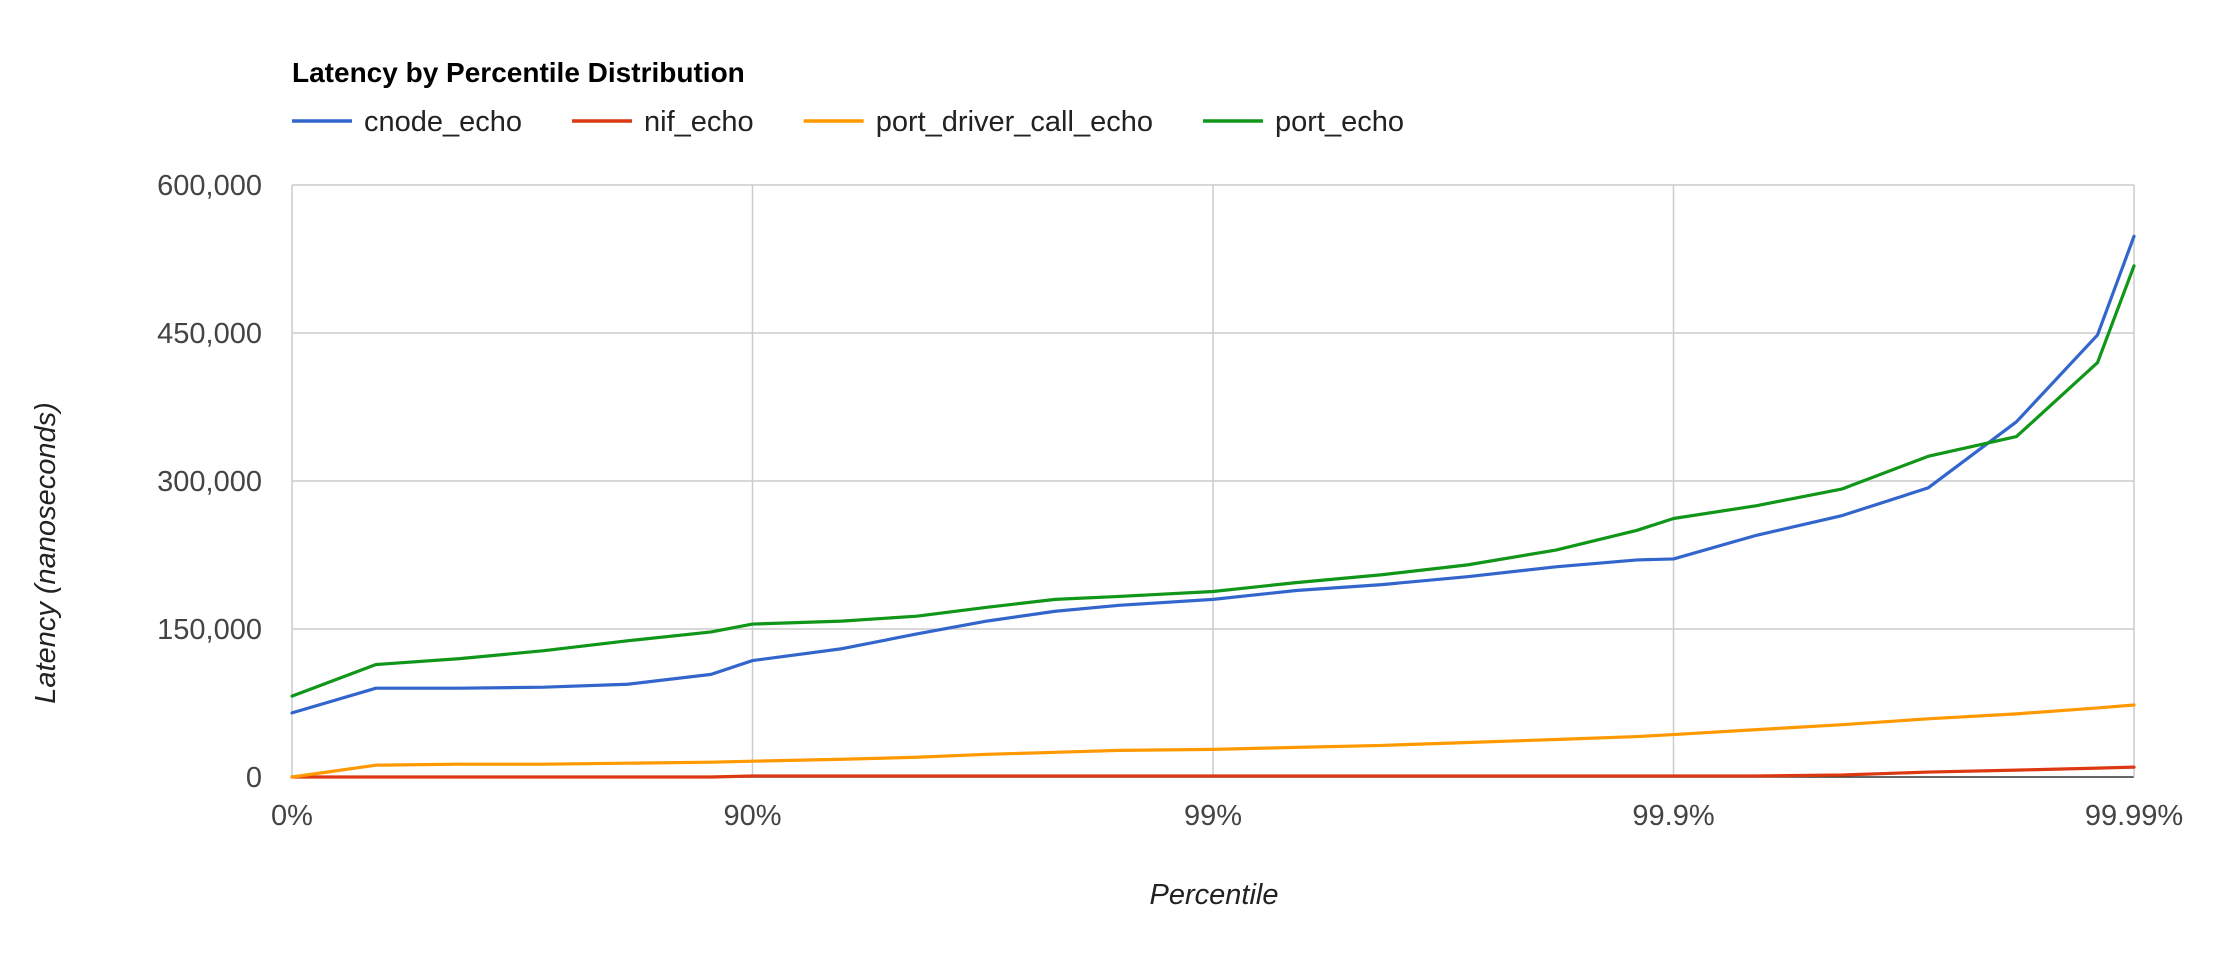 This screenshot has height=965, width=2219. What do you see at coordinates (1213, 772) in the screenshot?
I see `series-line-nif-echo` at bounding box center [1213, 772].